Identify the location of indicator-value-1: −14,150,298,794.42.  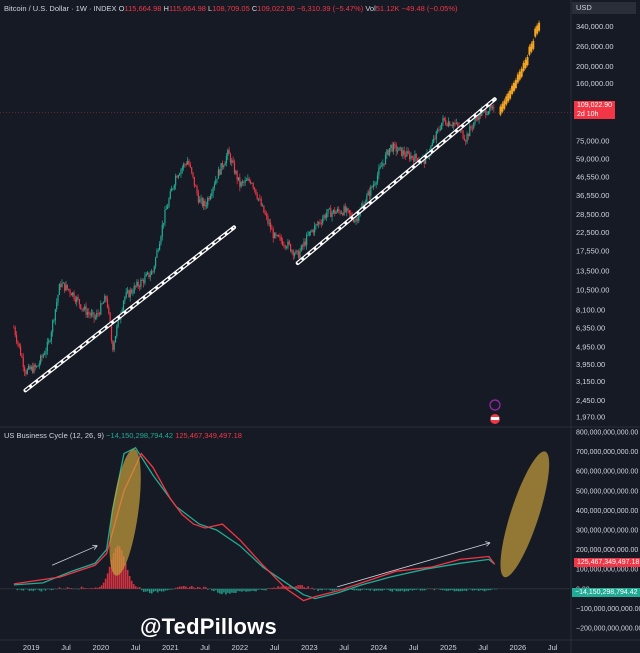
(140, 435).